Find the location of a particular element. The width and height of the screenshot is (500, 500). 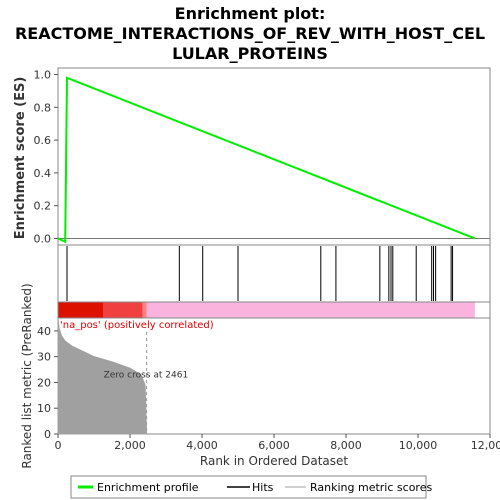

legend-label-hits: Hits is located at coordinates (263, 487).